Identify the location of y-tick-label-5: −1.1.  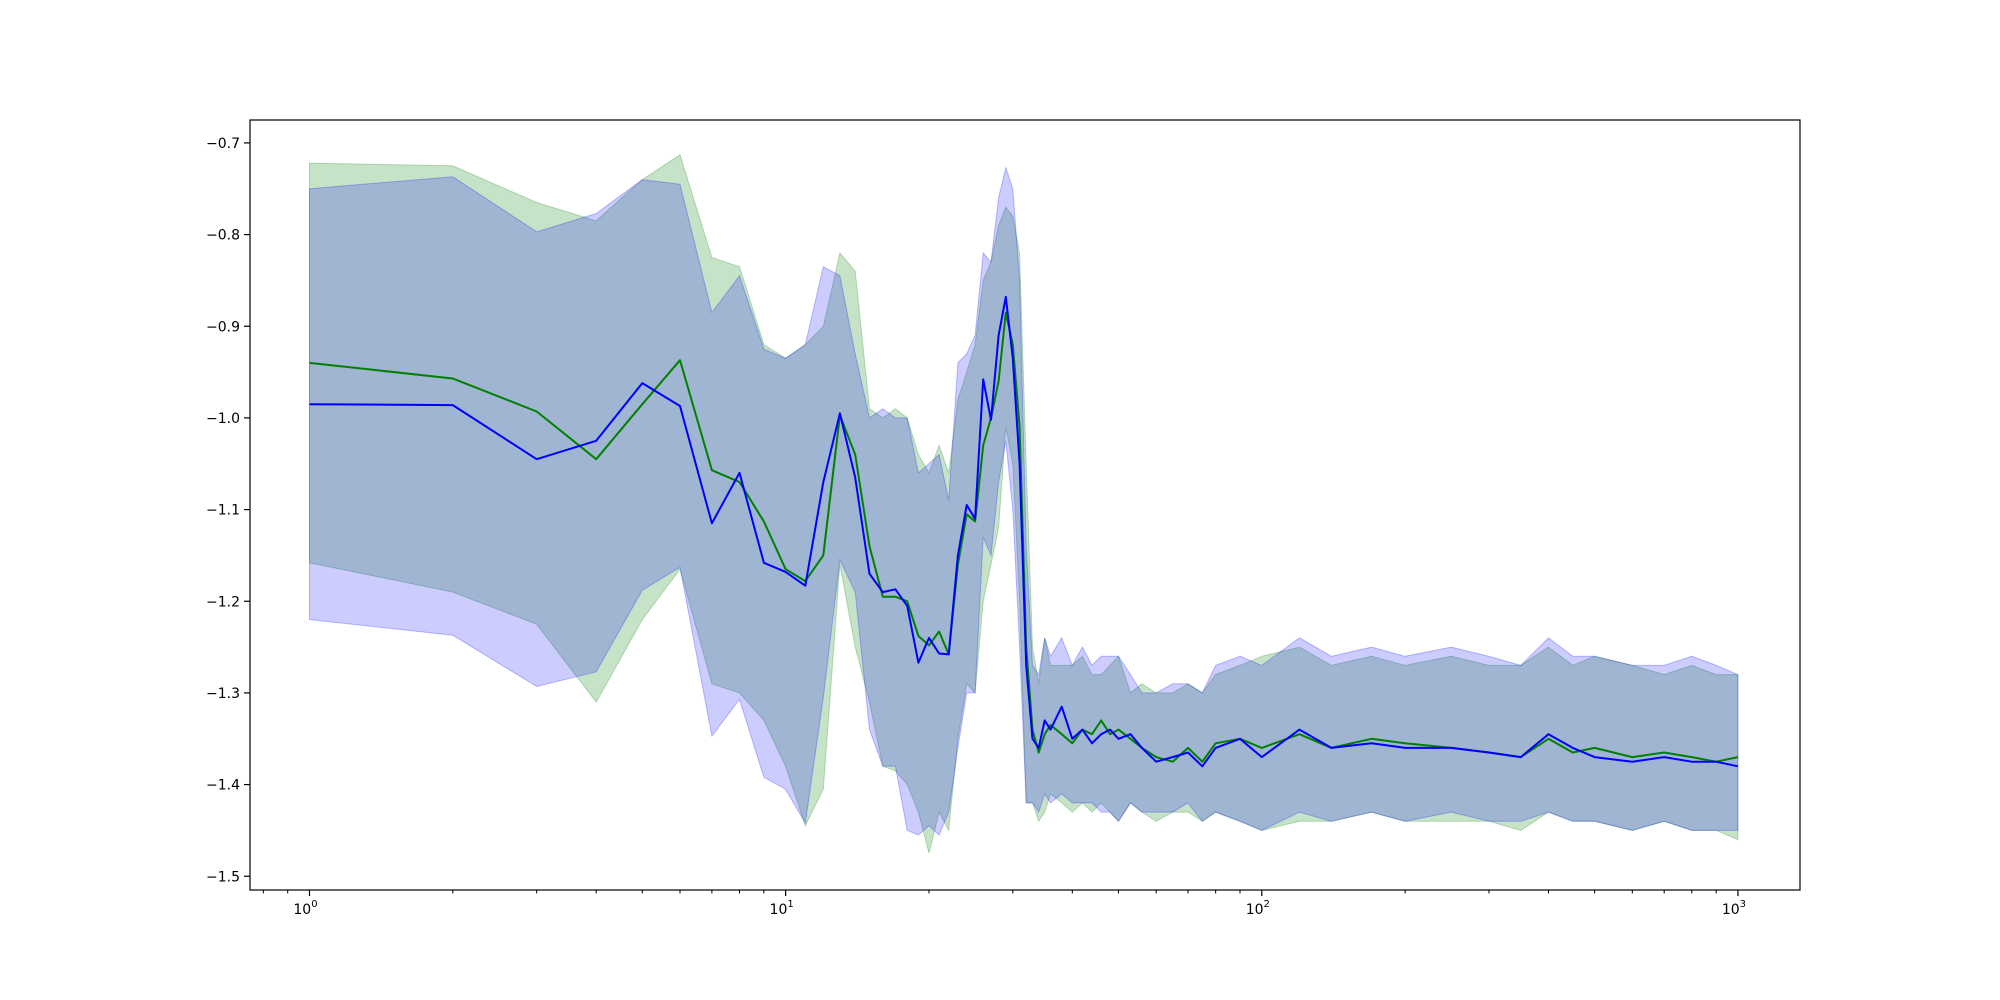
(223, 511).